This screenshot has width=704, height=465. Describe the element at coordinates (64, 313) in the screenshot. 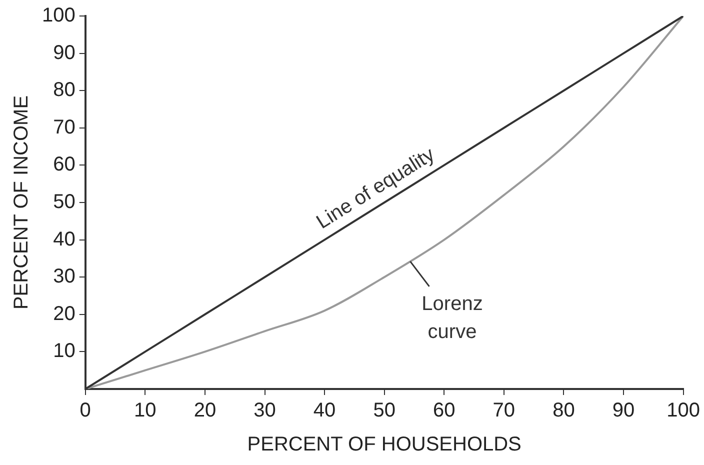

I see `y-tick-label: 20` at that location.